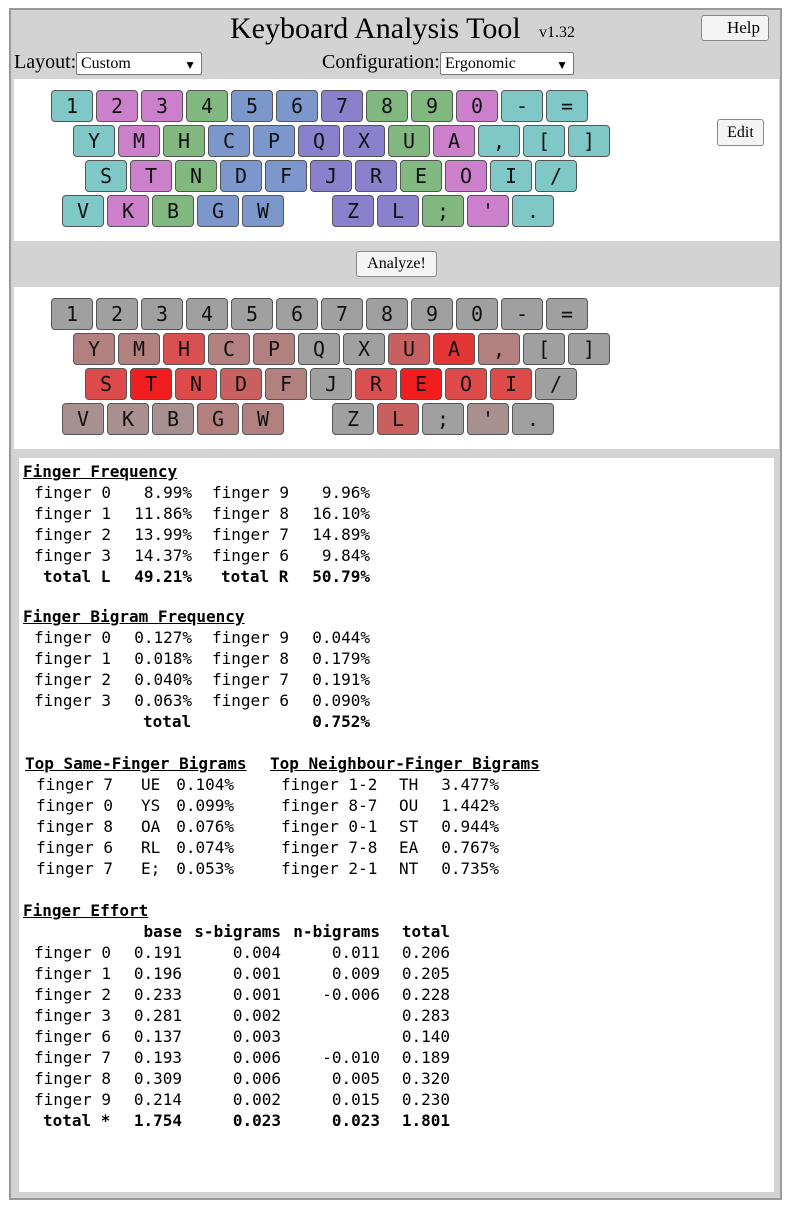 Image resolution: width=793 pixels, height=1208 pixels. Describe the element at coordinates (405, 763) in the screenshot. I see `neighbour-finger-bigrams-title: Top Neighbour-Finger Bigrams` at that location.